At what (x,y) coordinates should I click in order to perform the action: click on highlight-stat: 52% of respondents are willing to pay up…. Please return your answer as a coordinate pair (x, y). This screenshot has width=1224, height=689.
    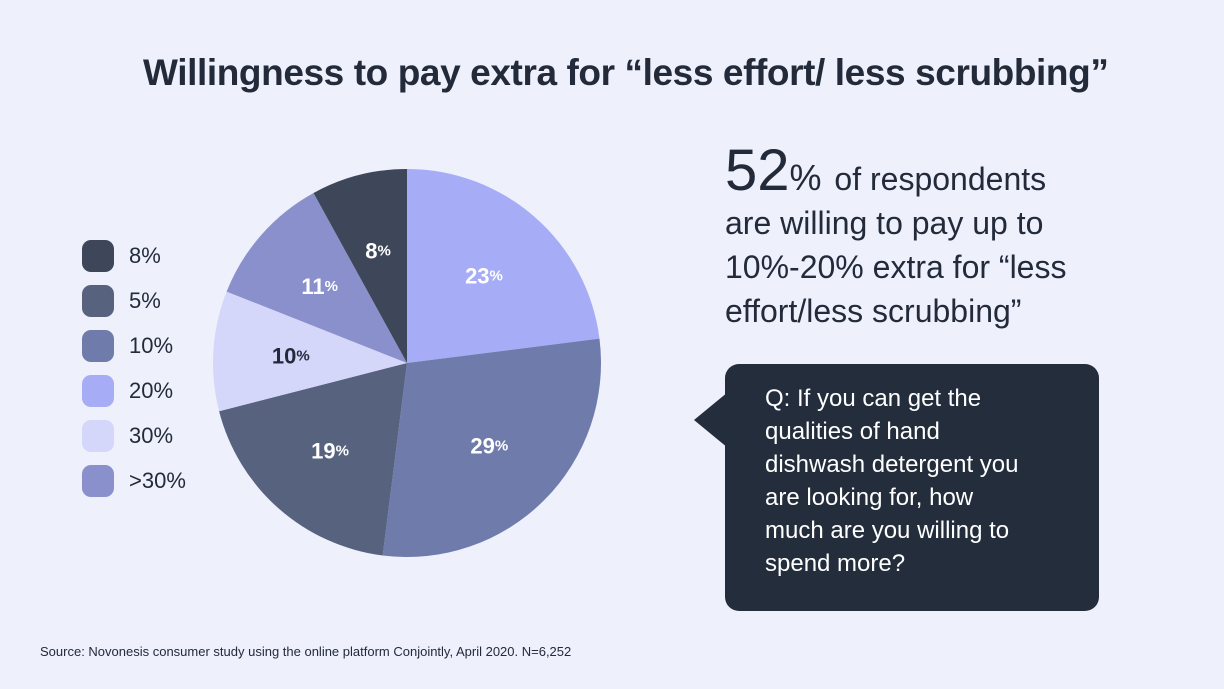
    Looking at the image, I should click on (945, 237).